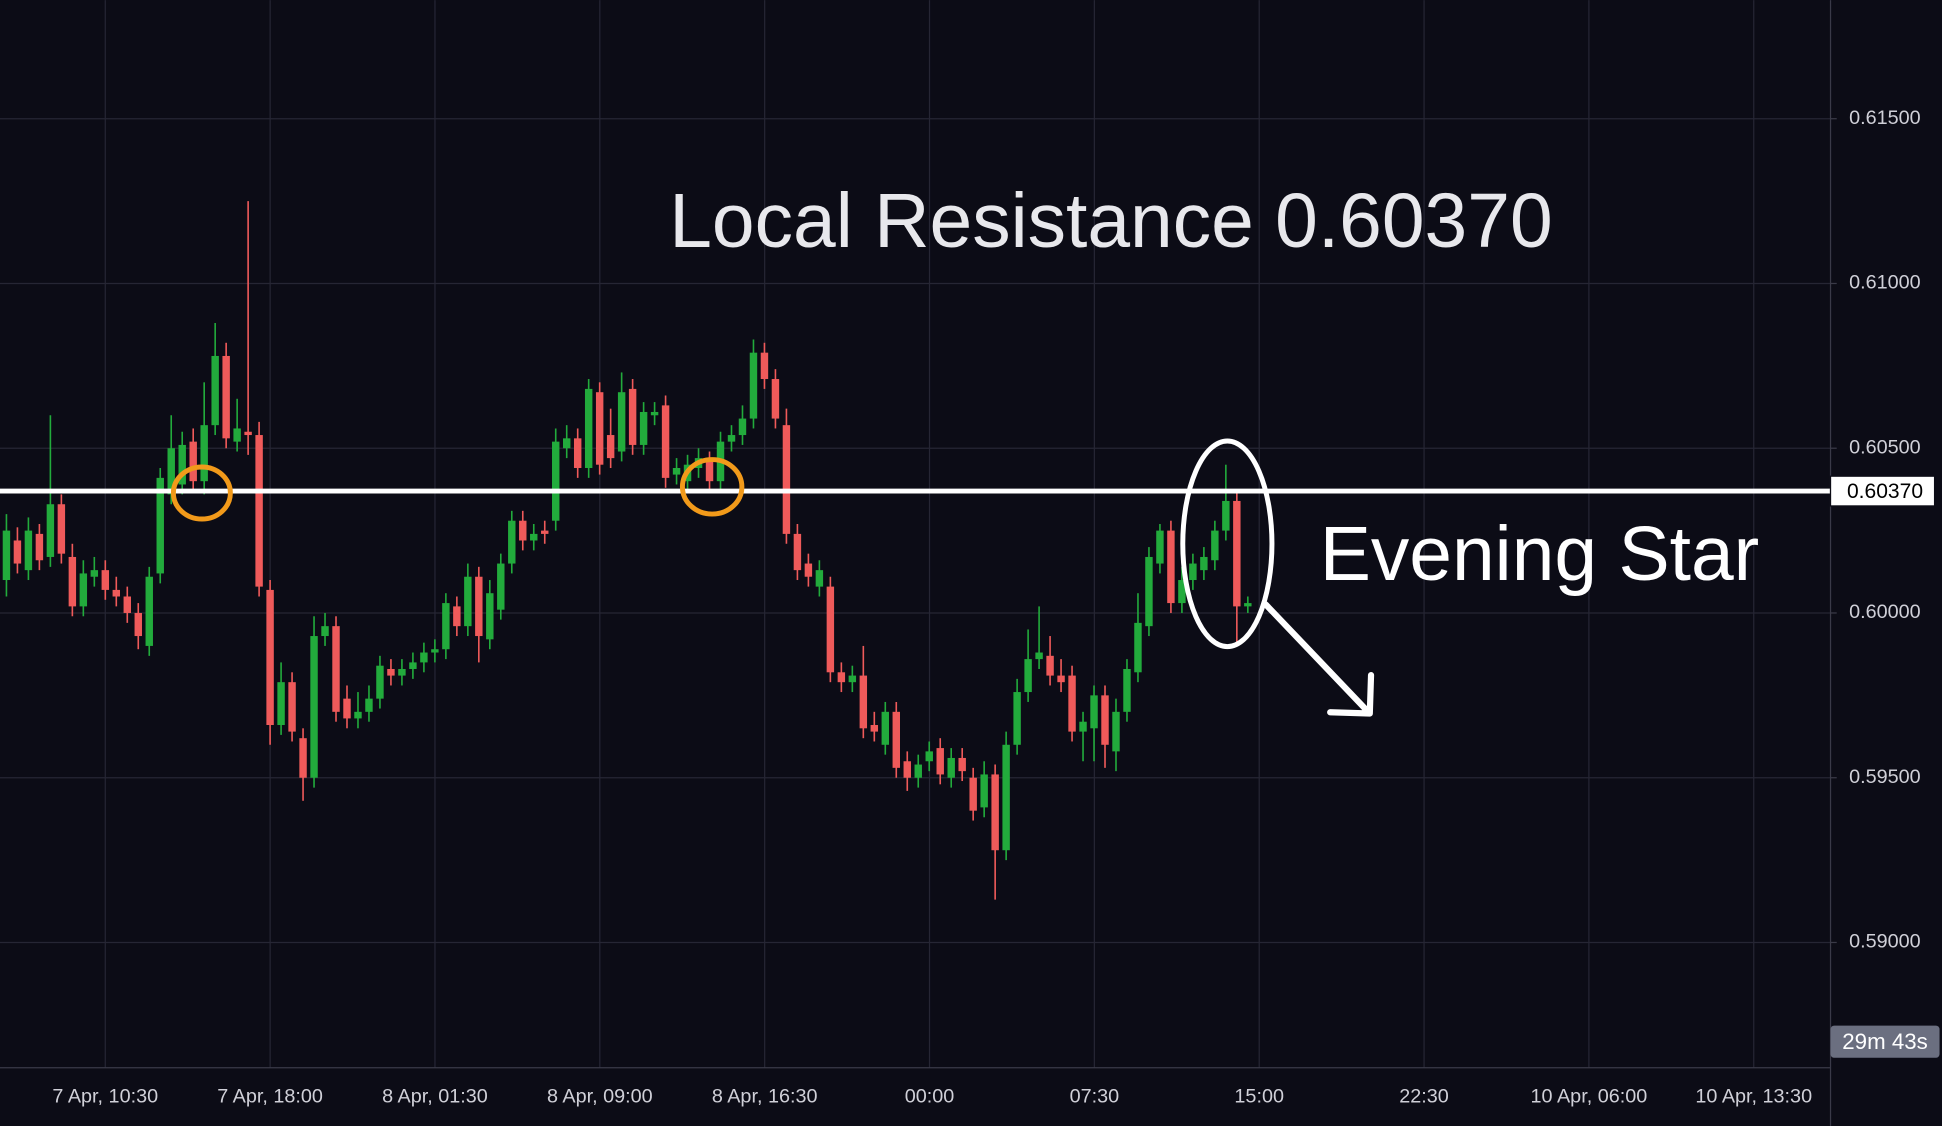 The image size is (1942, 1126). What do you see at coordinates (105, 1097) in the screenshot?
I see `x-tick-label: 7 Apr, 10:30` at bounding box center [105, 1097].